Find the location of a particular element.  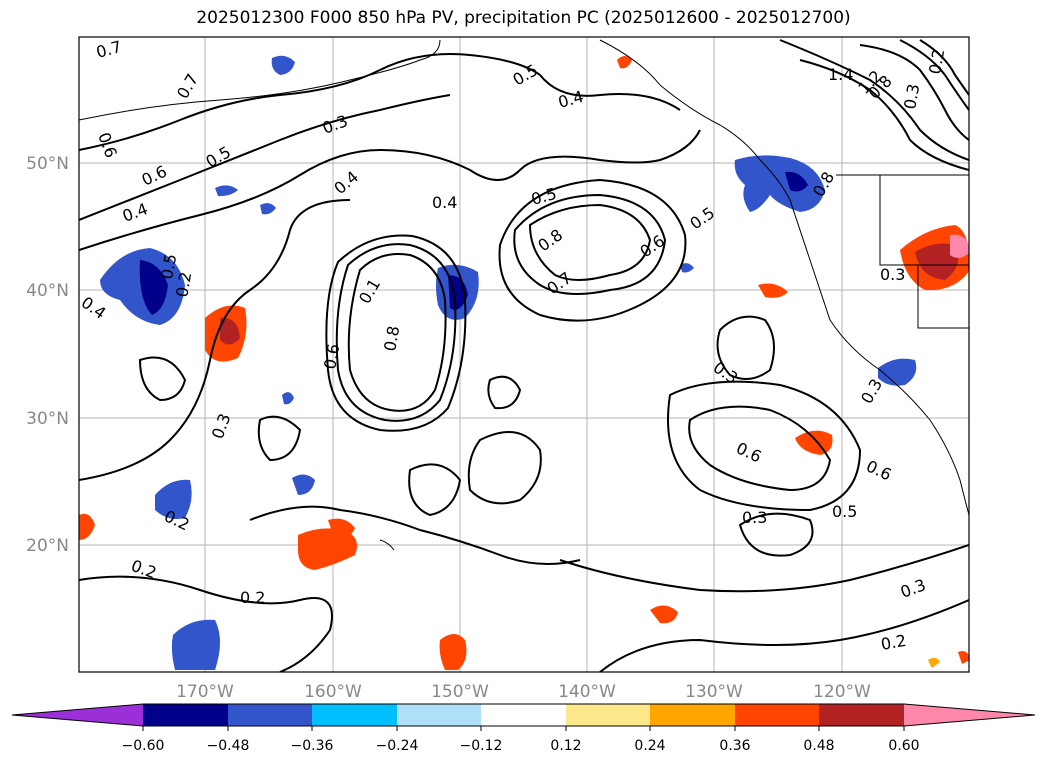

colorbar-tick-label: 0.60 is located at coordinates (903, 746).